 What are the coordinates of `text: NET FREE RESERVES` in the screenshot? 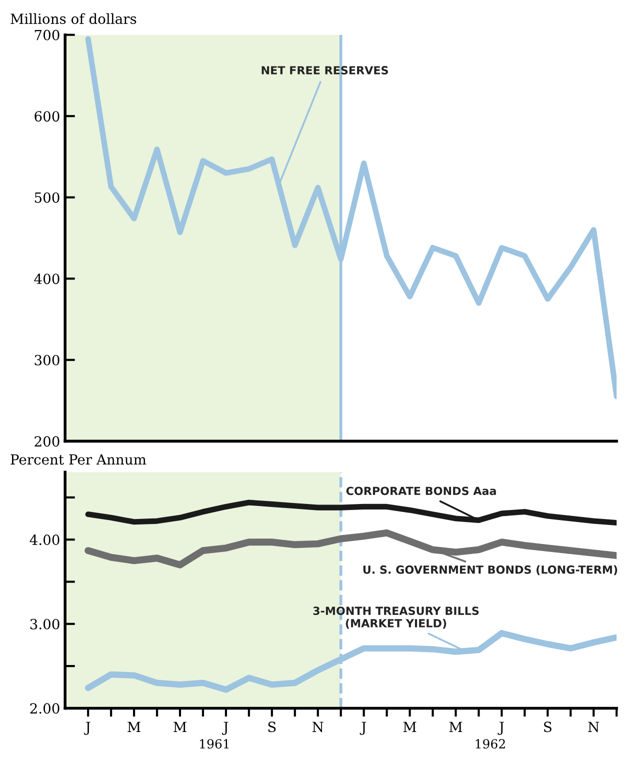 It's located at (325, 70).